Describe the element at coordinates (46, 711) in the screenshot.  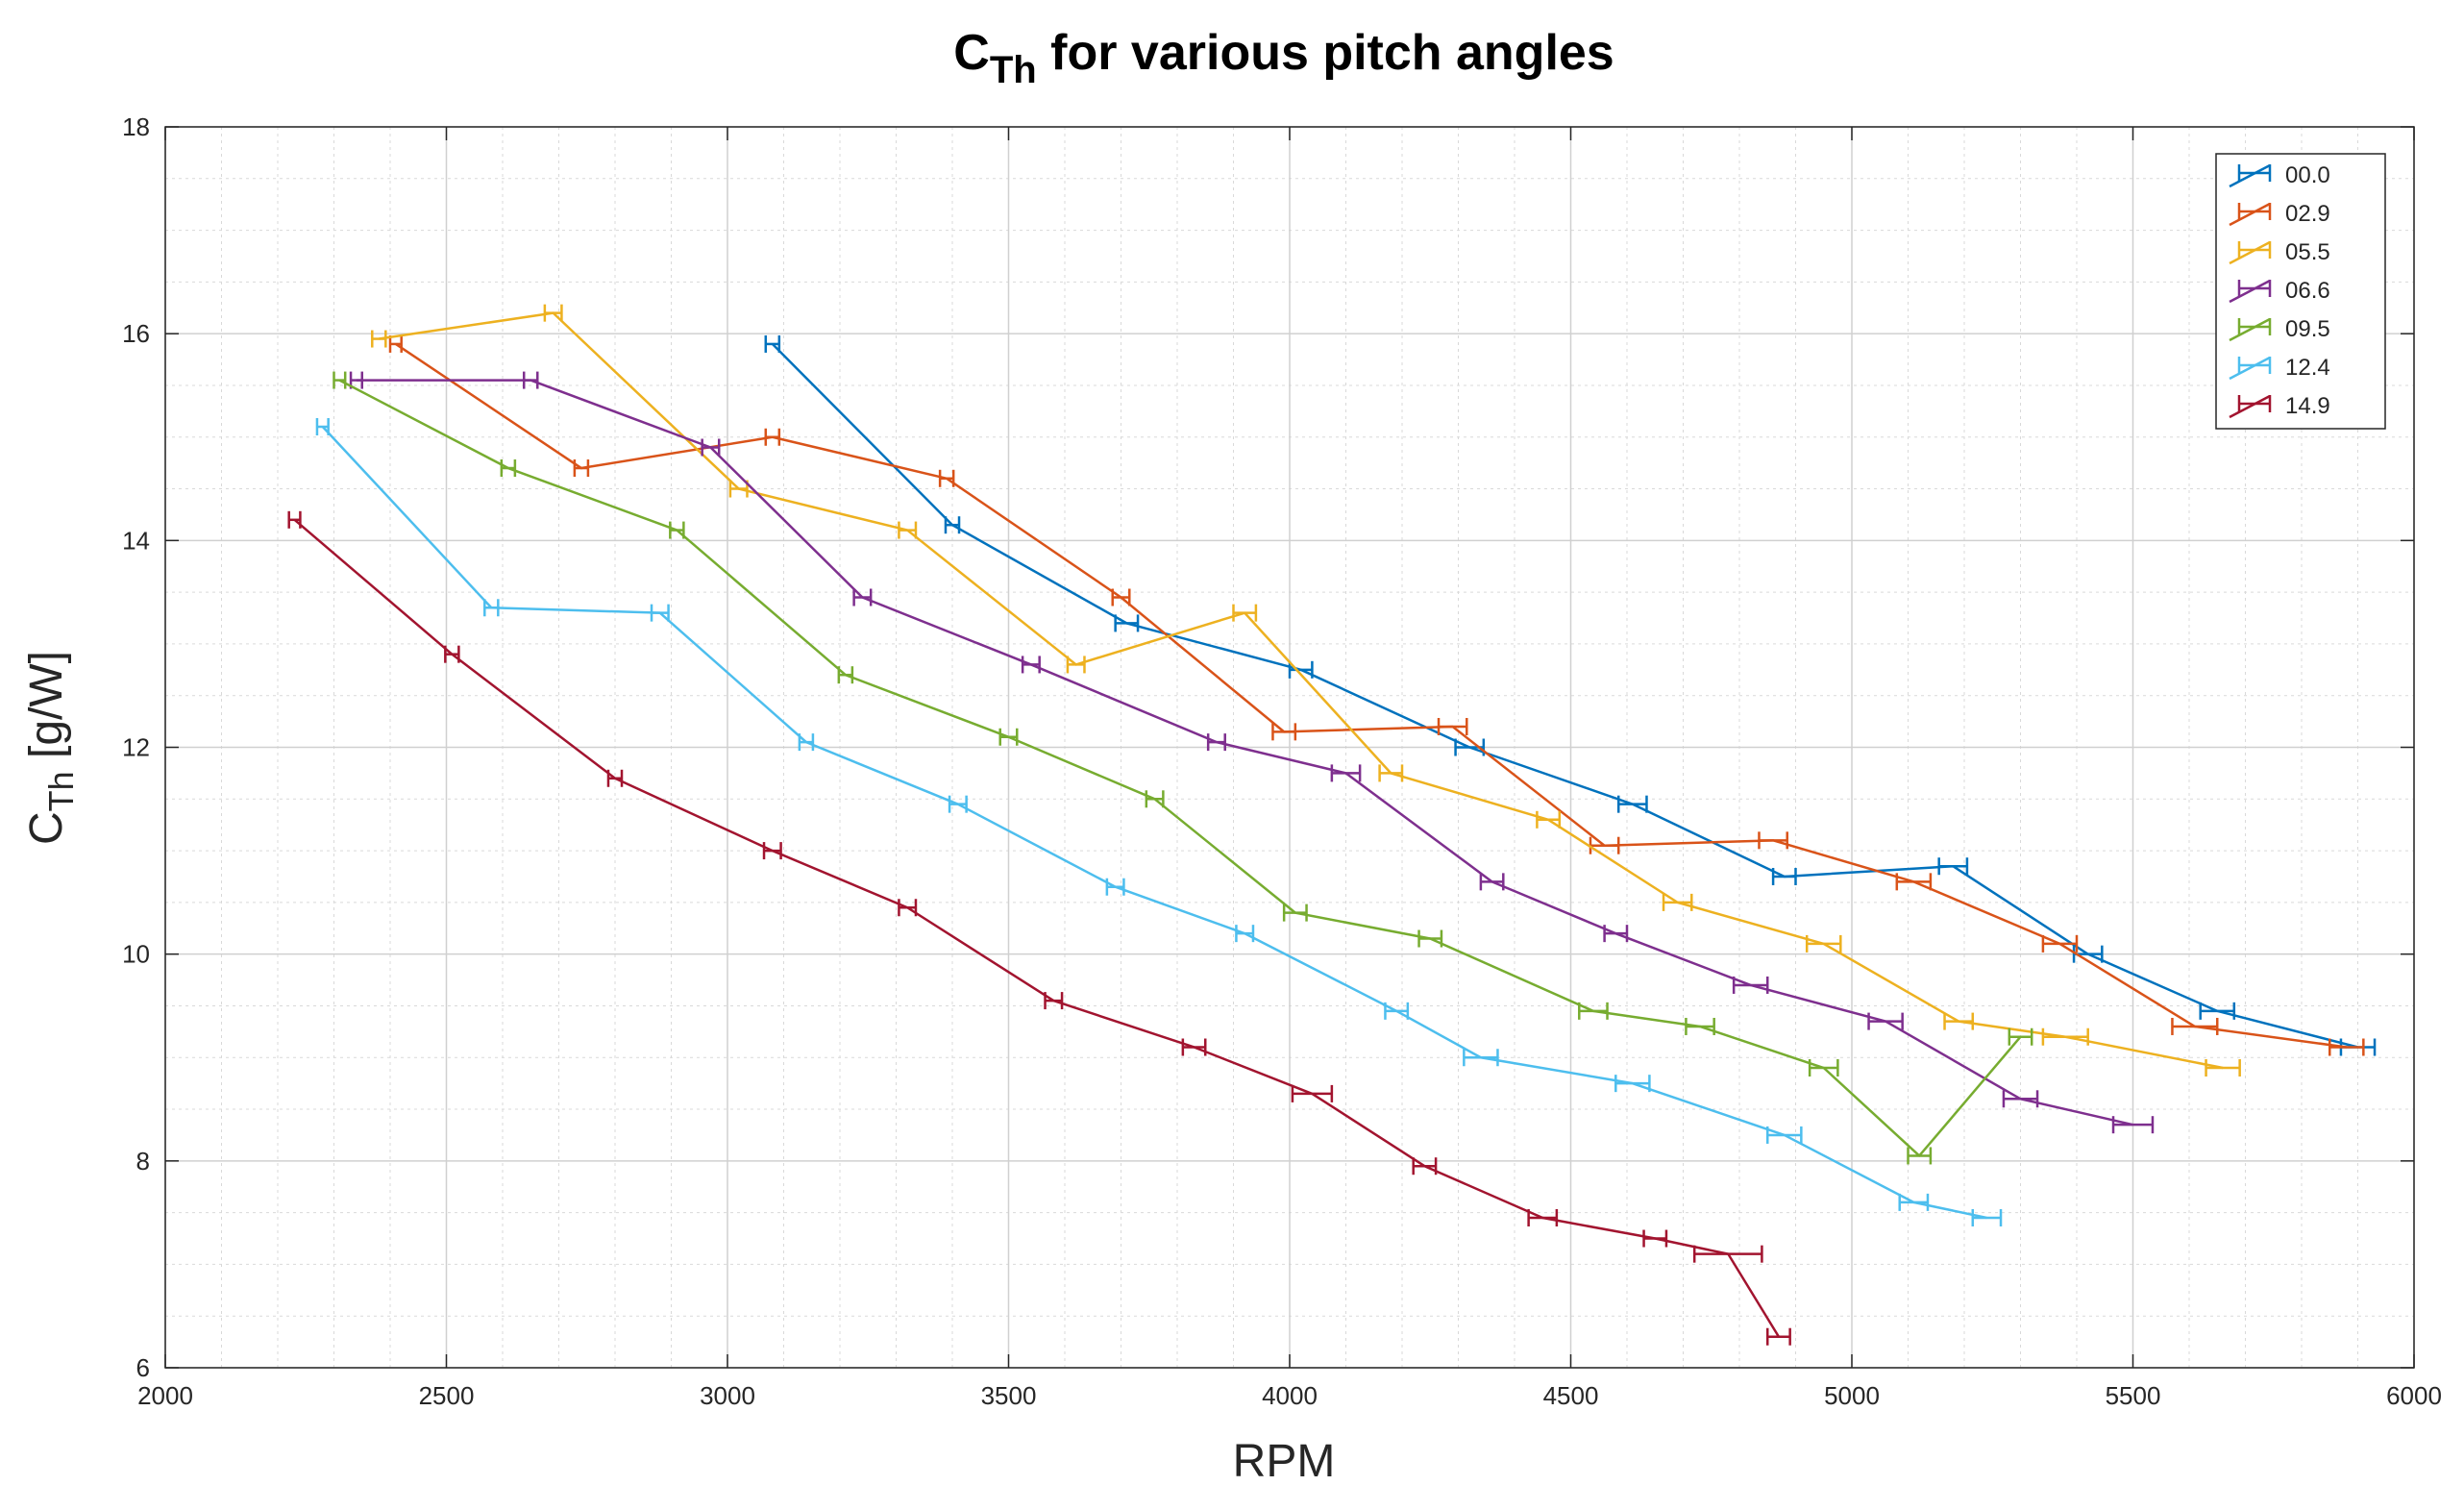
I see `y-axis-title-rest: [g/W]` at that location.